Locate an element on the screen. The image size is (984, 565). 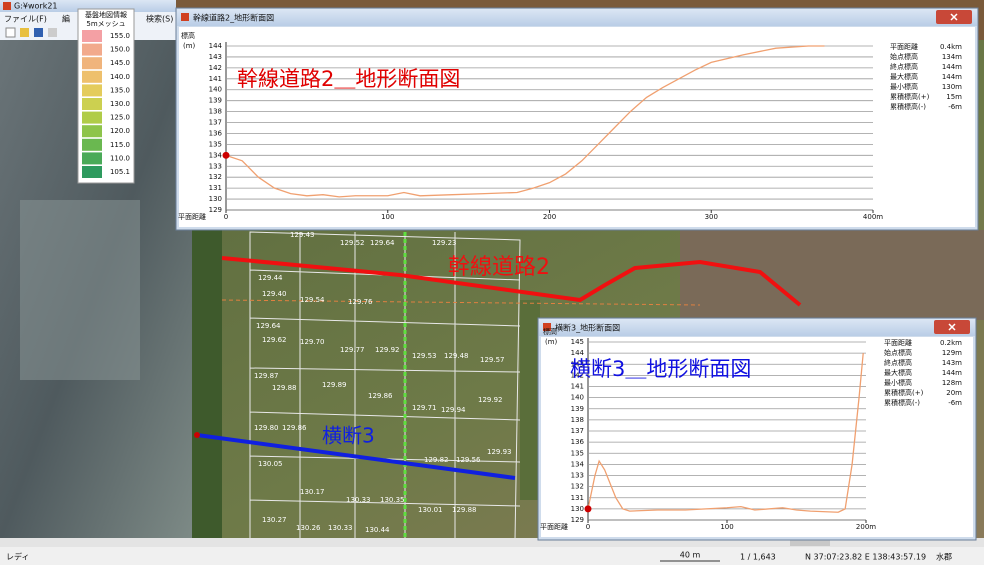
parcel-label: 129.23 is located at coordinates (444, 243).